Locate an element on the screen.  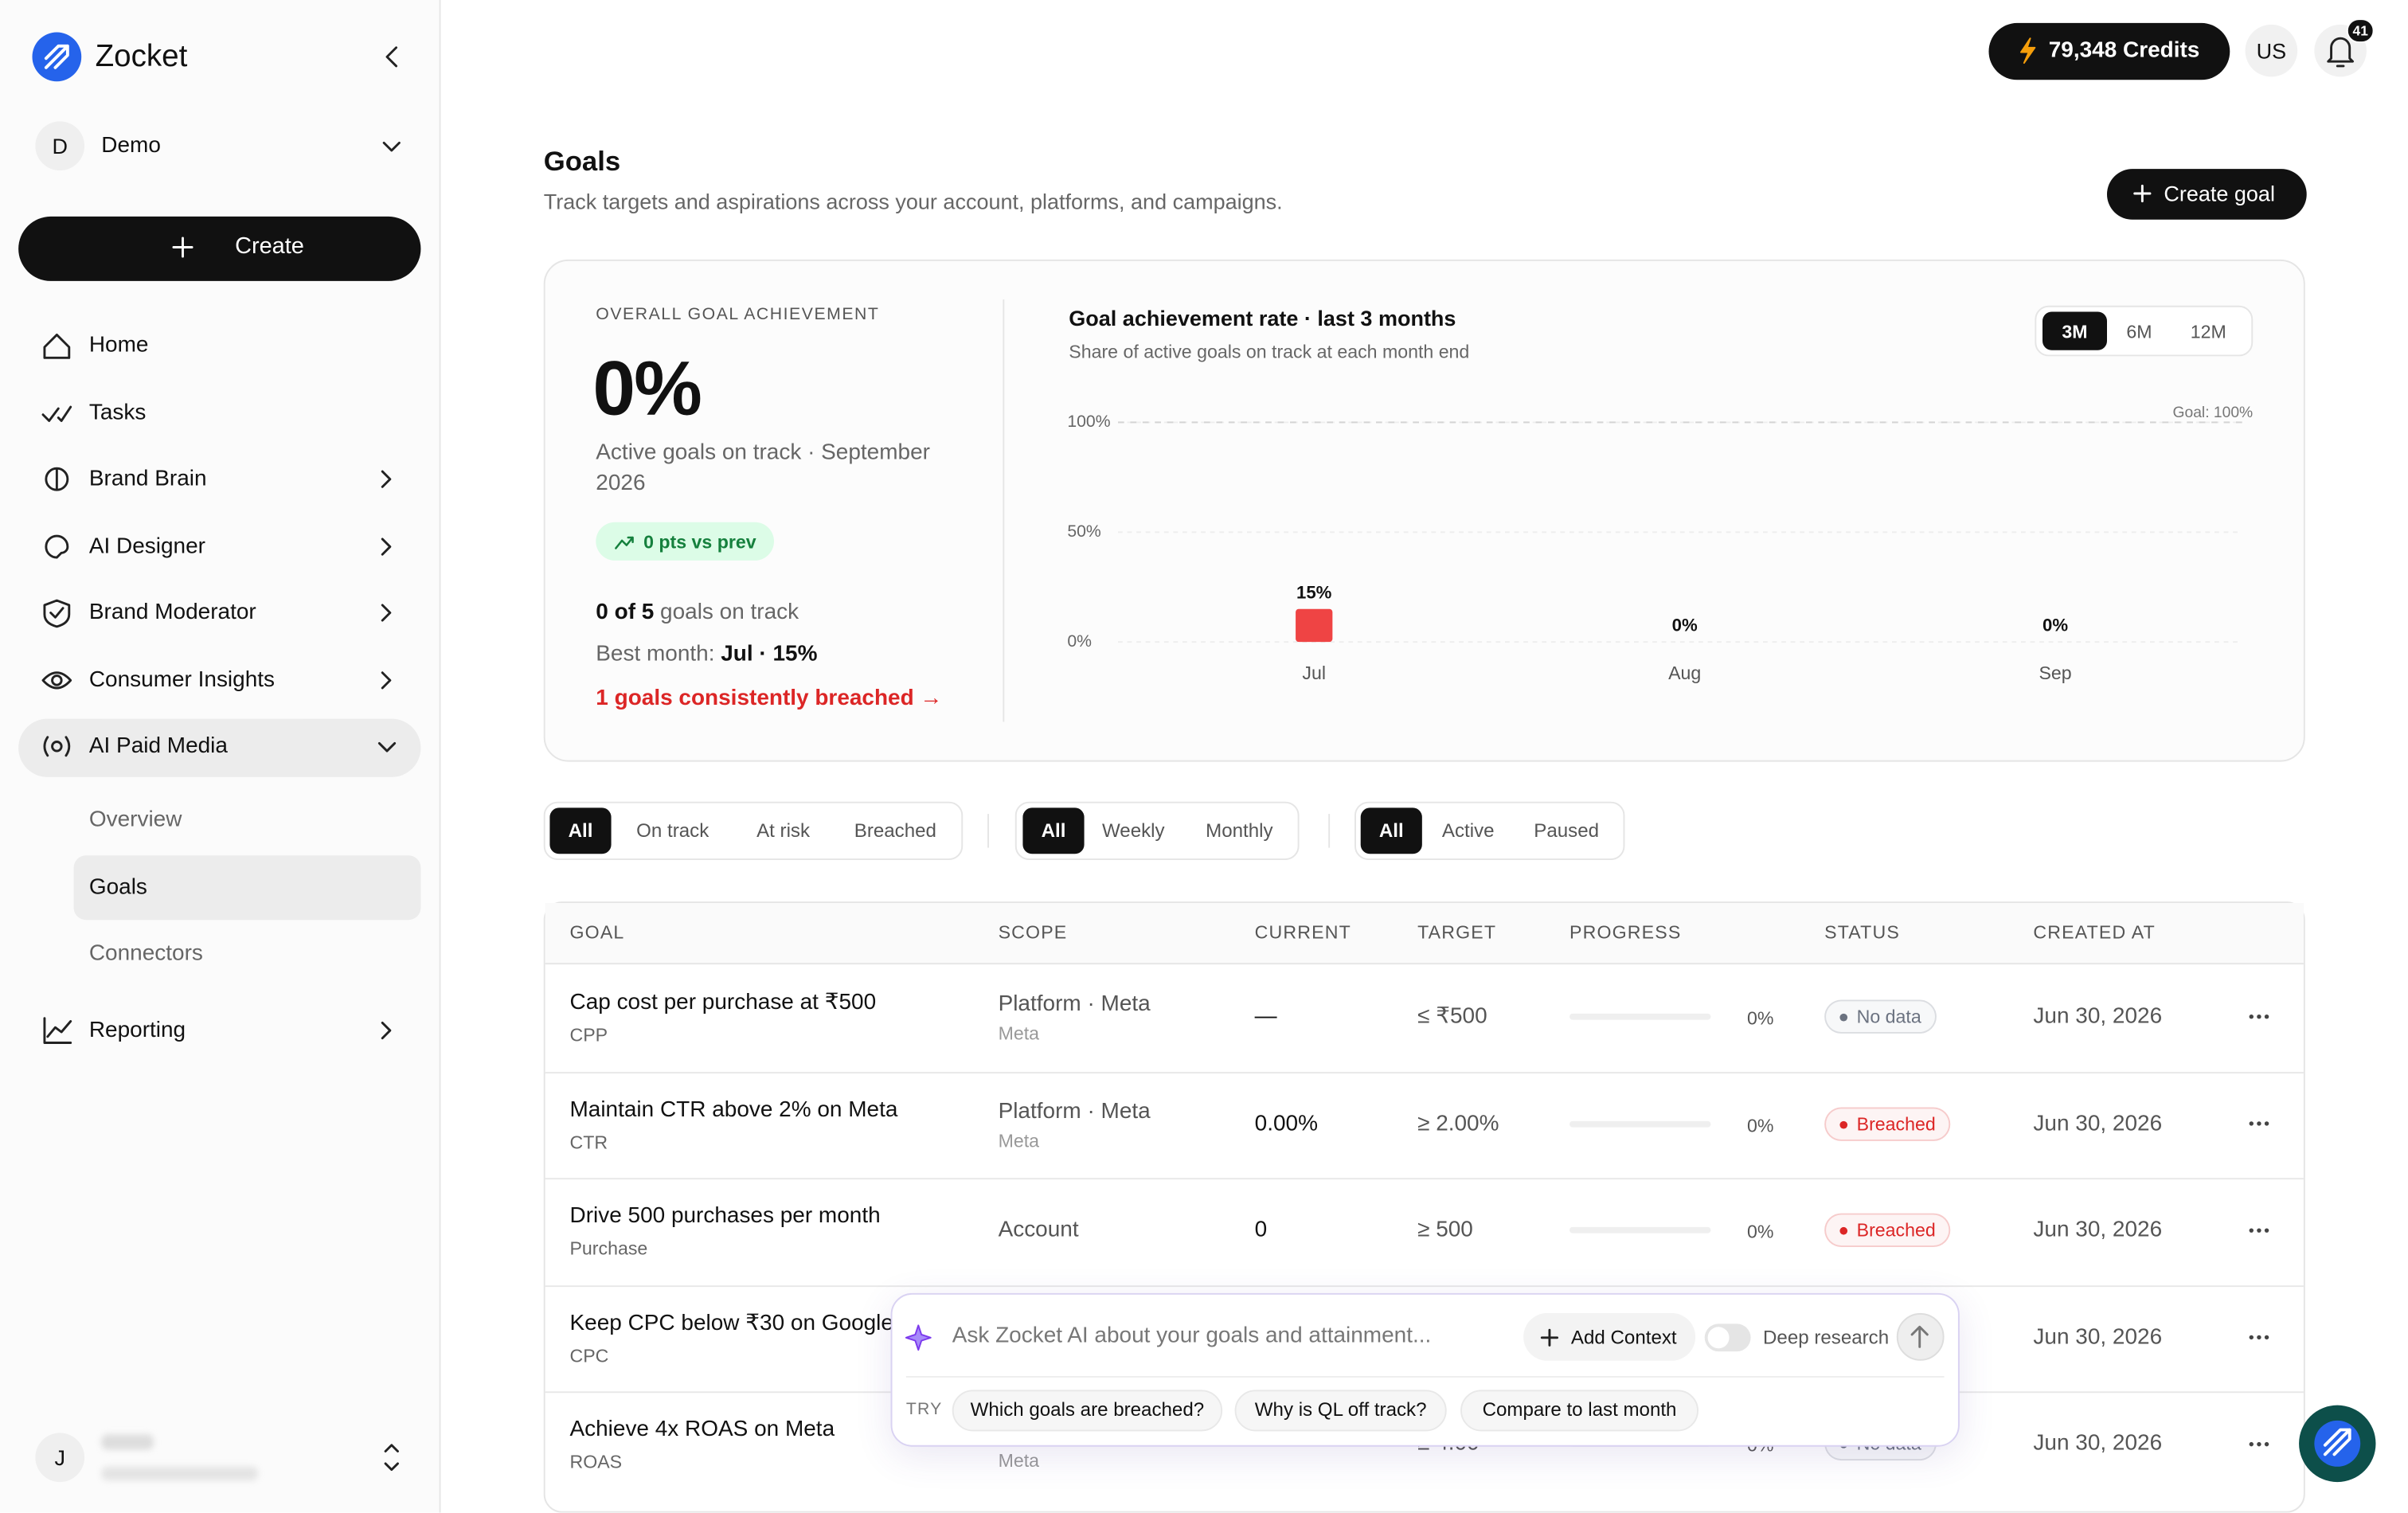
toggle-knob is located at coordinates (1719, 1338).